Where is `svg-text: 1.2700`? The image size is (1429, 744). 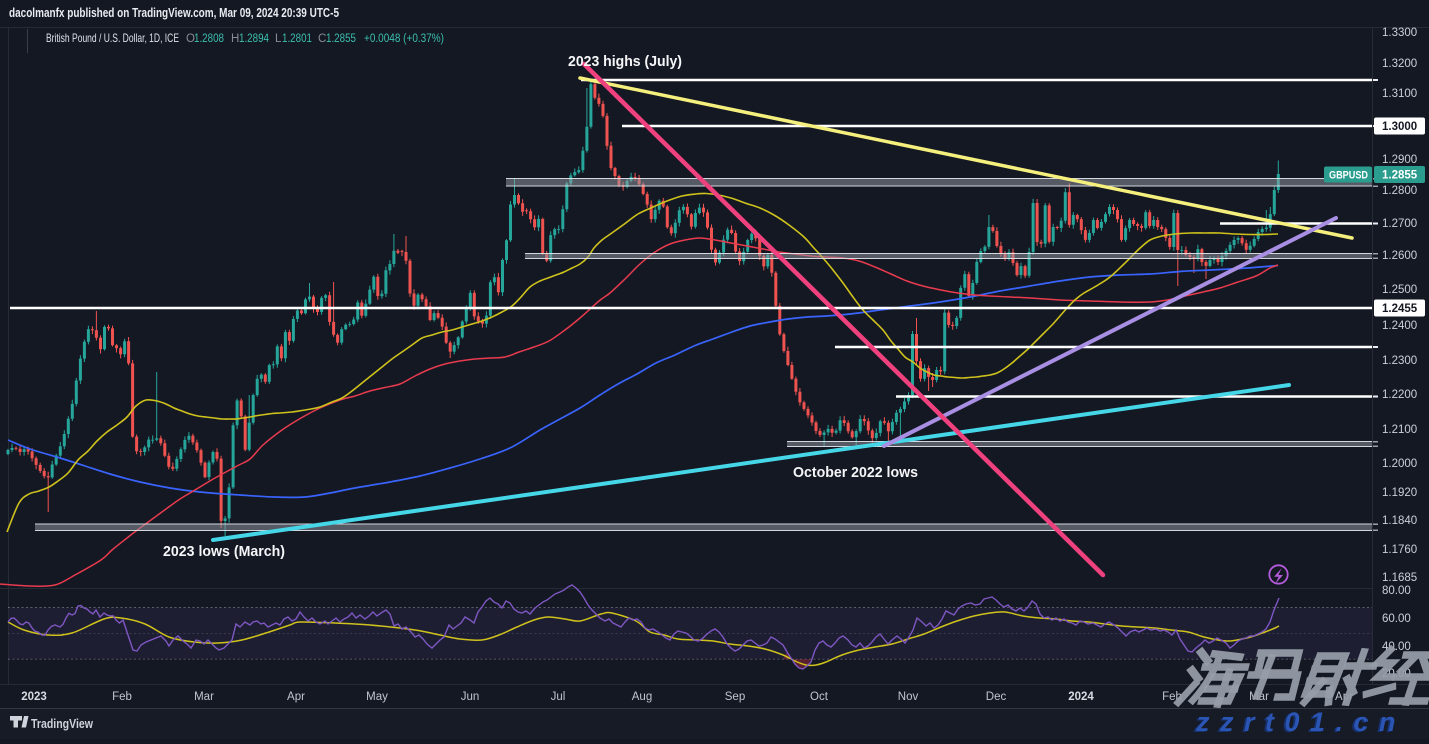
svg-text: 1.2700 is located at coordinates (1399, 224).